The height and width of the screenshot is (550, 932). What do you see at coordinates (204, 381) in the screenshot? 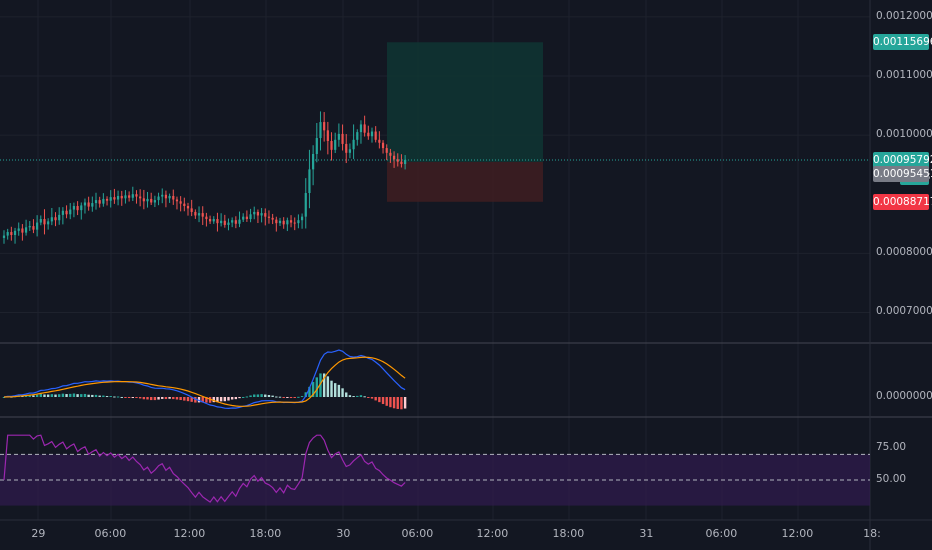
I see `macd-signal-line` at bounding box center [204, 381].